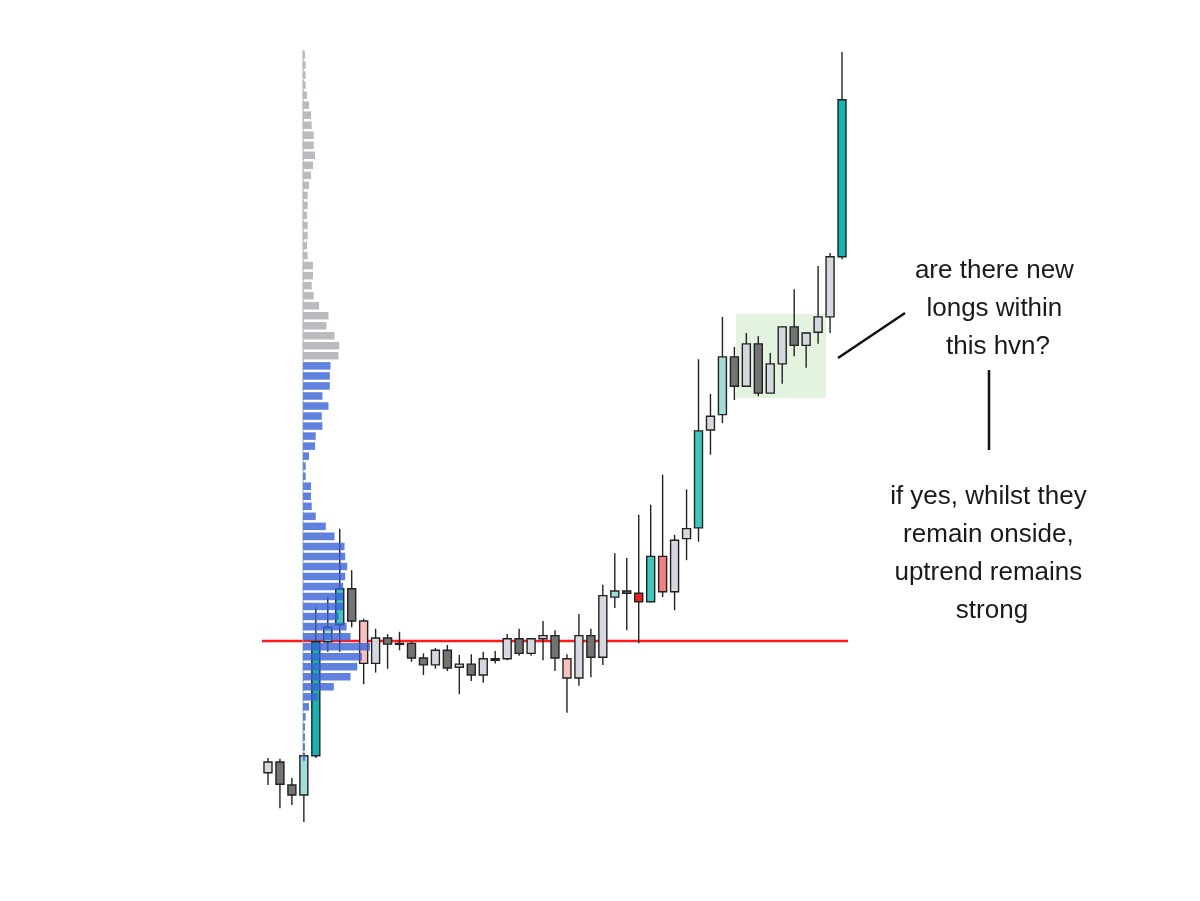  What do you see at coordinates (998, 307) in the screenshot?
I see `text: are there new longs within this hvn?` at bounding box center [998, 307].